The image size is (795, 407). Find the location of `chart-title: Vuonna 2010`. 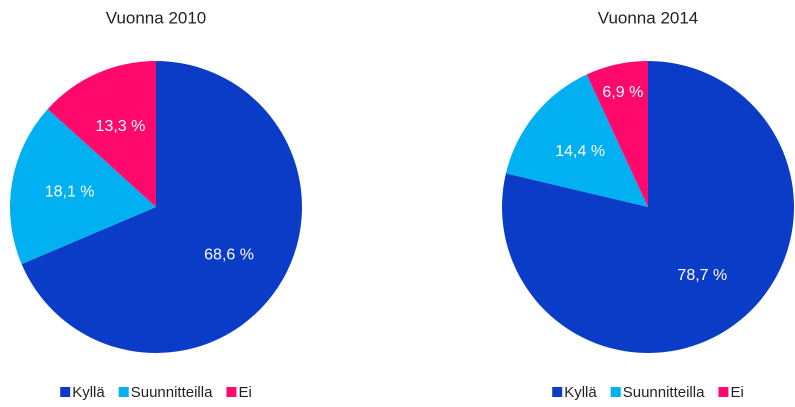

chart-title: Vuonna 2010 is located at coordinates (156, 17).